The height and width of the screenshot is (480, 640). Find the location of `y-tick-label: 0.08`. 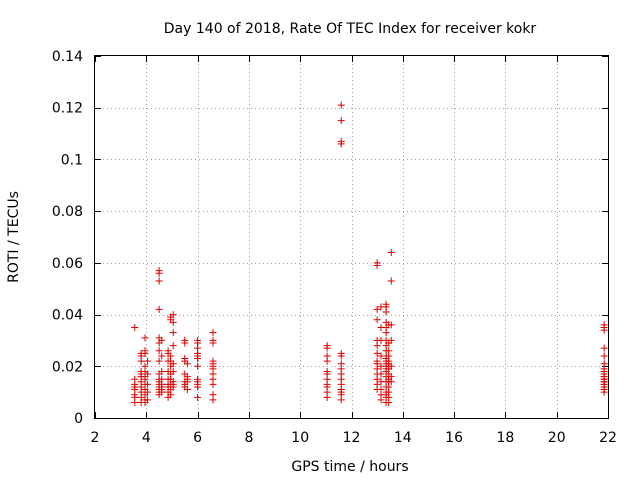

y-tick-label: 0.08 is located at coordinates (67, 212).